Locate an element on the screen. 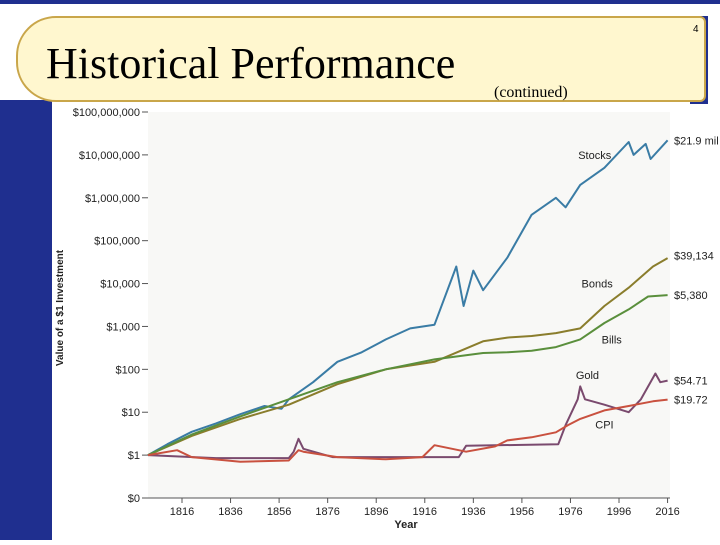 This screenshot has width=720, height=545. y-tick-label: $10 is located at coordinates (131, 413).